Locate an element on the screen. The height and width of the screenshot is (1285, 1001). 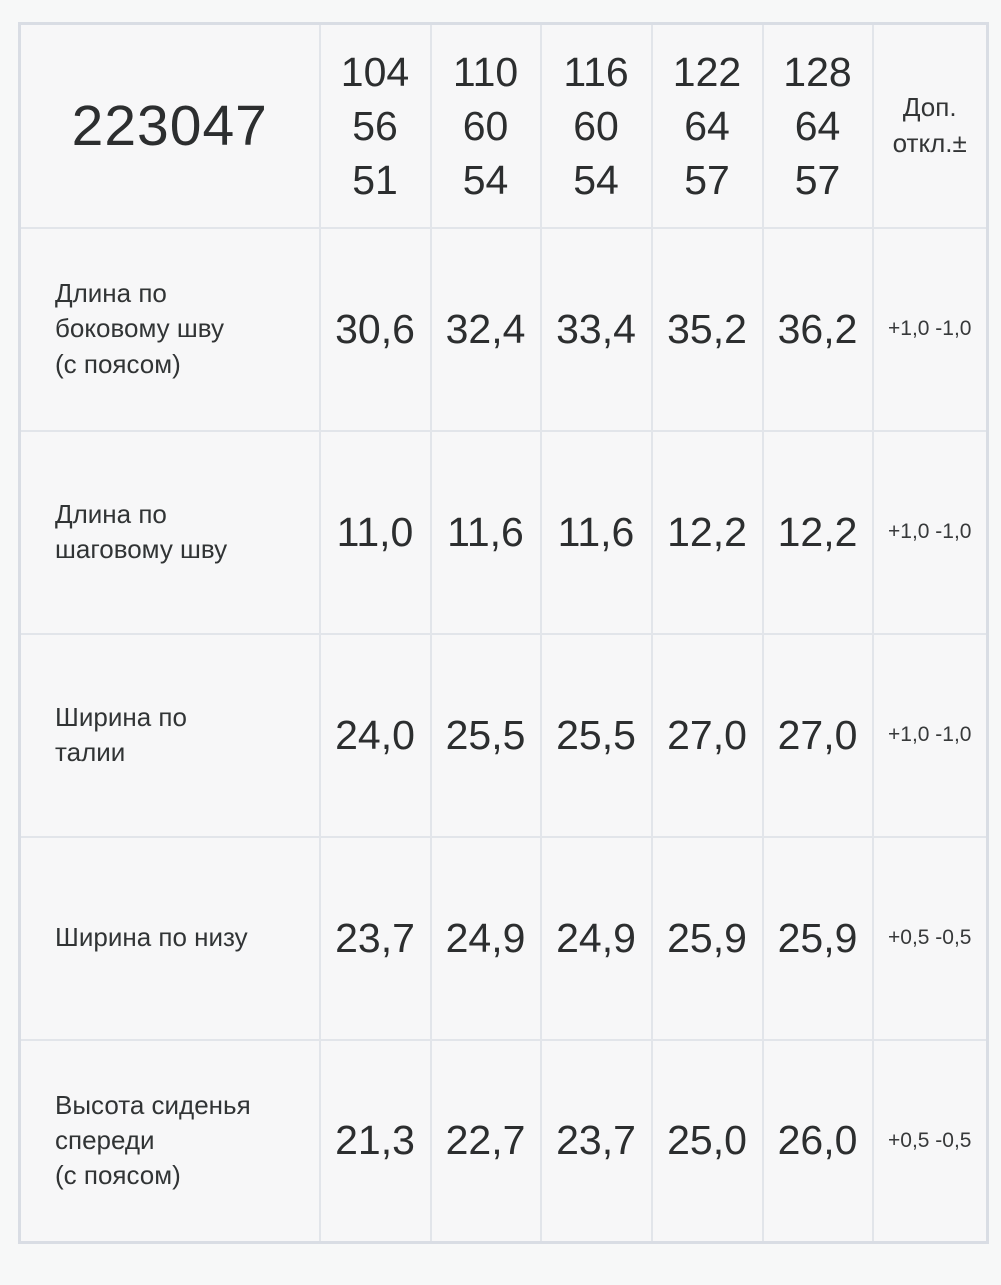
value-cell: 11,0 is located at coordinates (375, 532).